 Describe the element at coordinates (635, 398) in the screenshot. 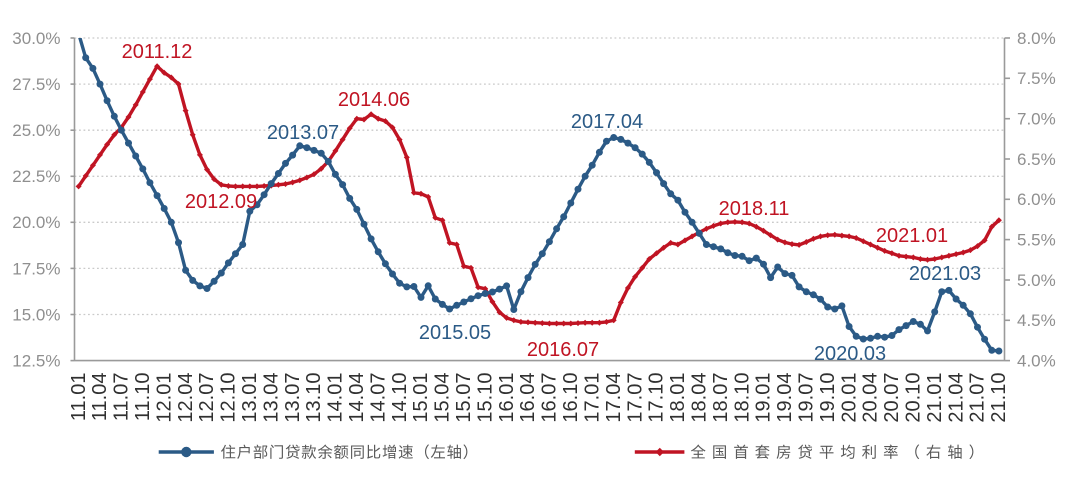

I see `svg-text: 17.07` at that location.